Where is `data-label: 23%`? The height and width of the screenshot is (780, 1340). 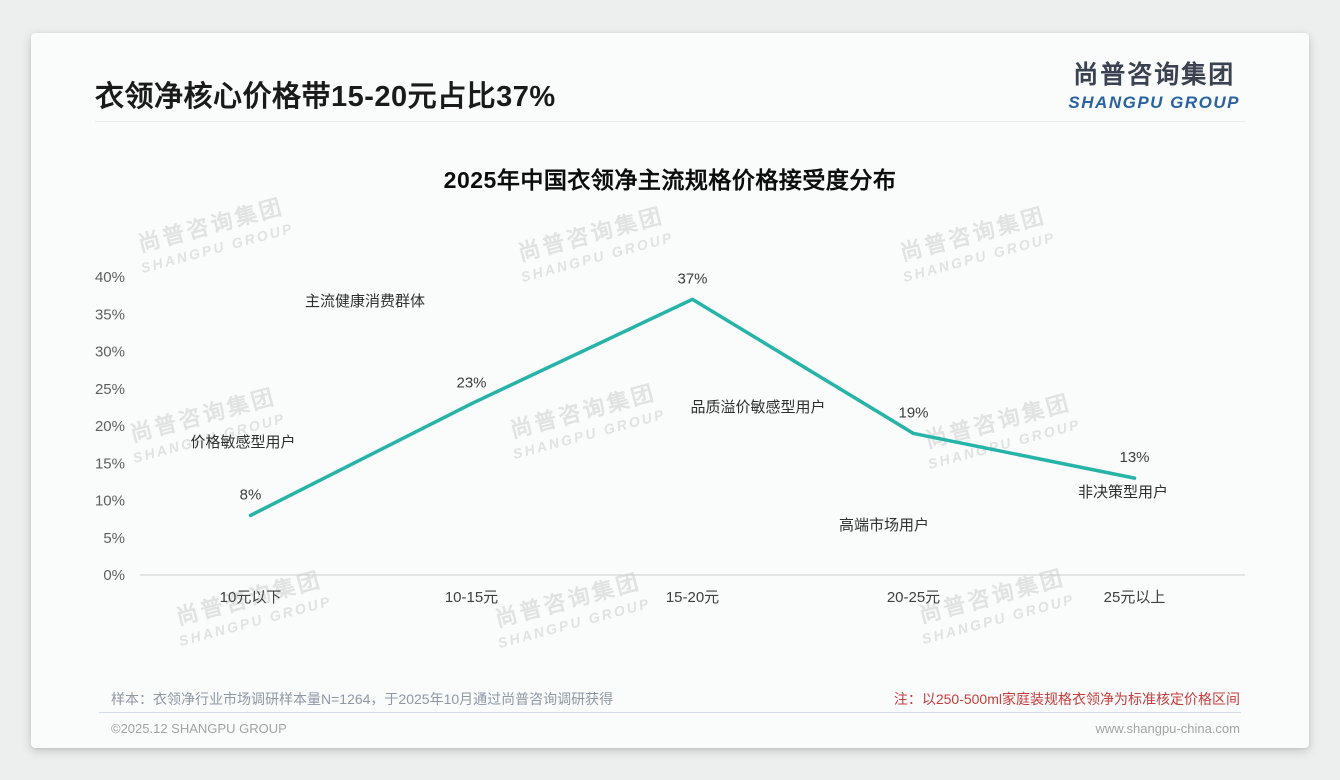
data-label: 23% is located at coordinates (471, 383).